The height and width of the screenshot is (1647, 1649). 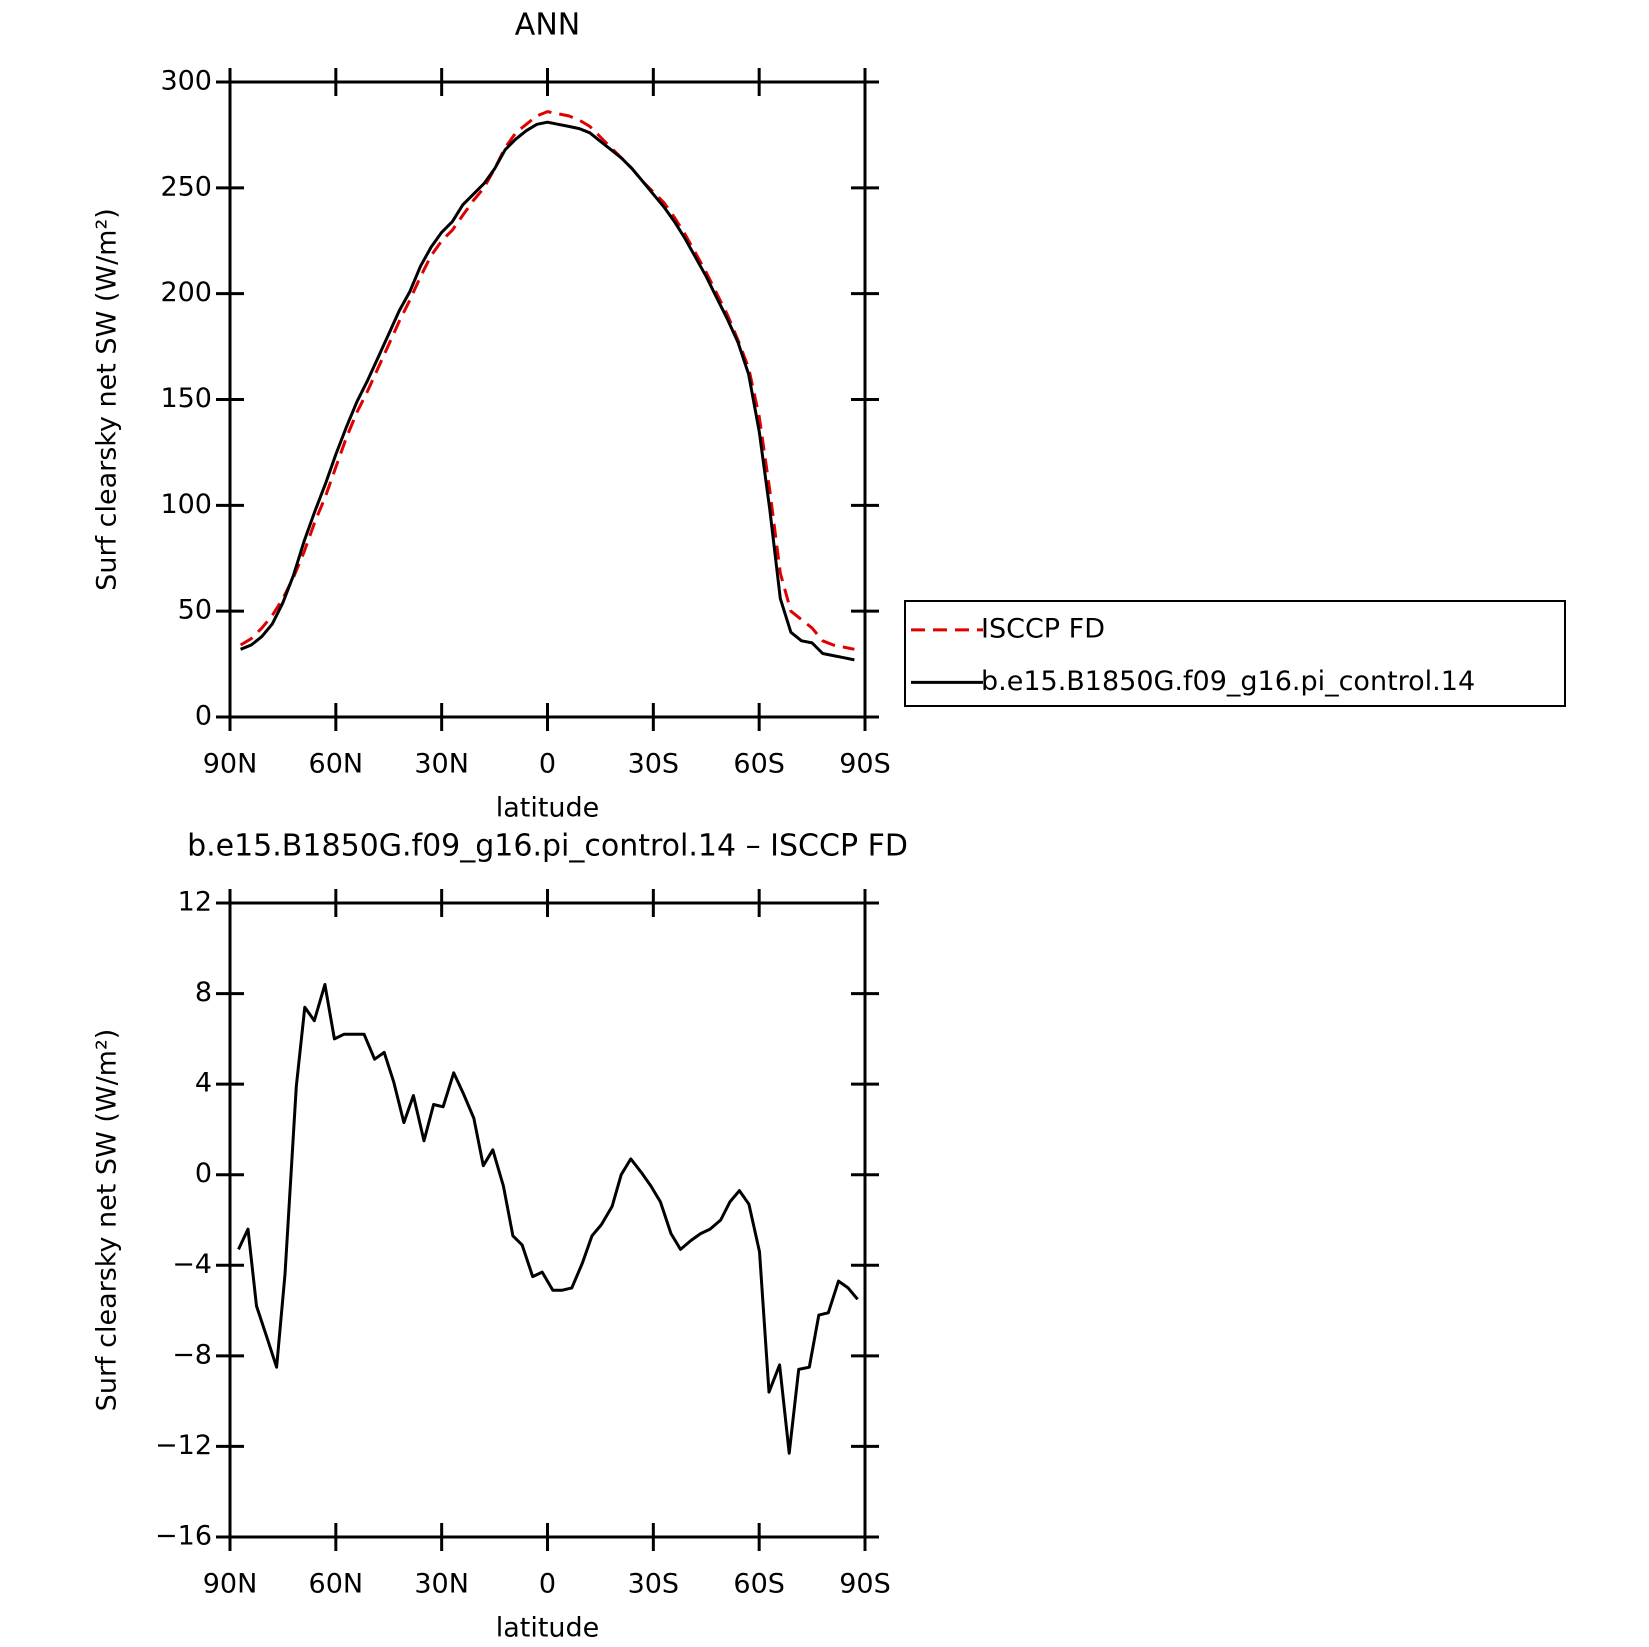 I want to click on legend-box, so click(x=1235, y=653).